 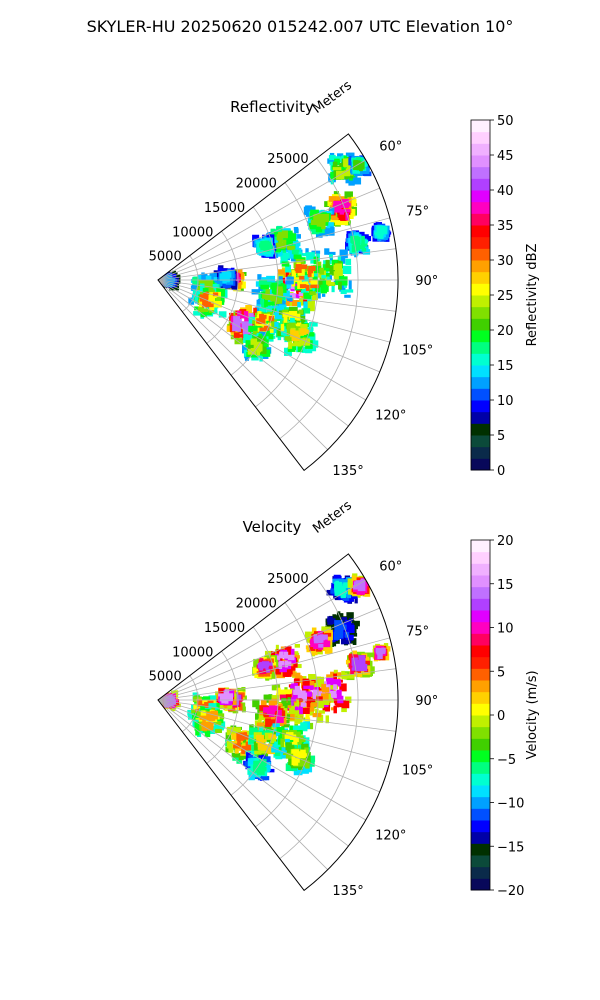 I want to click on radial-axis-label: Meters, so click(x=332, y=97).